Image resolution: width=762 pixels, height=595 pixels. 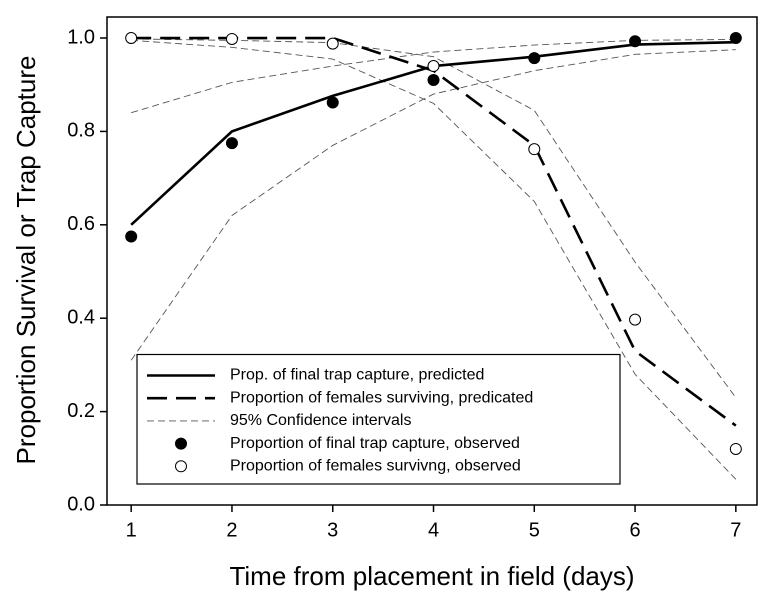 I want to click on x-tick-label: 1, so click(x=131, y=530).